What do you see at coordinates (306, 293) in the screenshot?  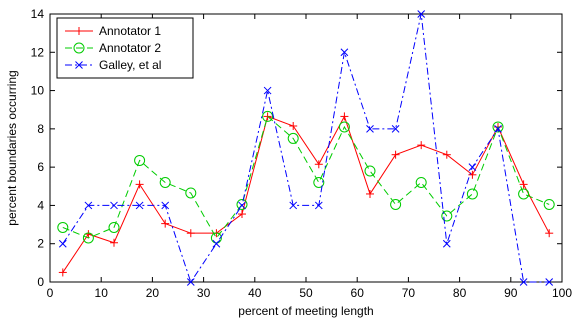 I see `x-tick-label: 50` at bounding box center [306, 293].